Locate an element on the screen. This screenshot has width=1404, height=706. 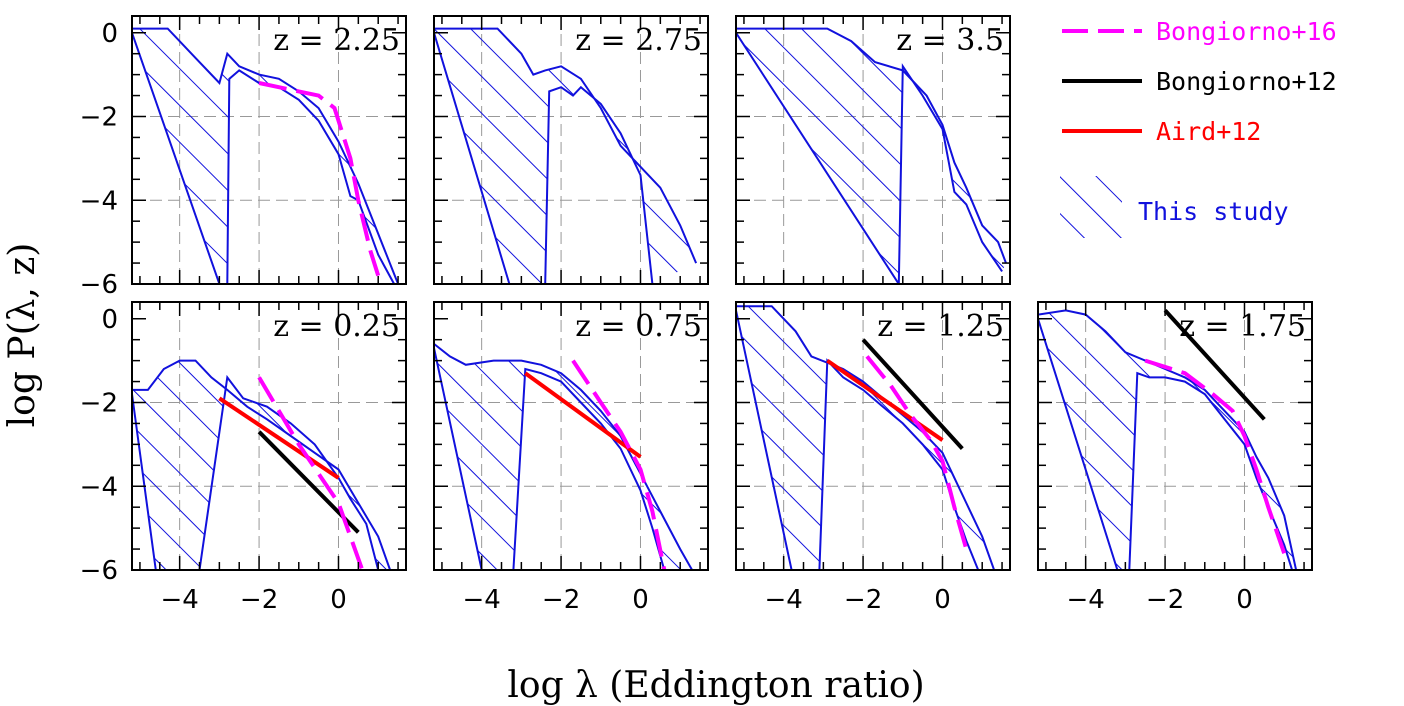
panel-z-3-5: z = 3.5 is located at coordinates (873, 150).